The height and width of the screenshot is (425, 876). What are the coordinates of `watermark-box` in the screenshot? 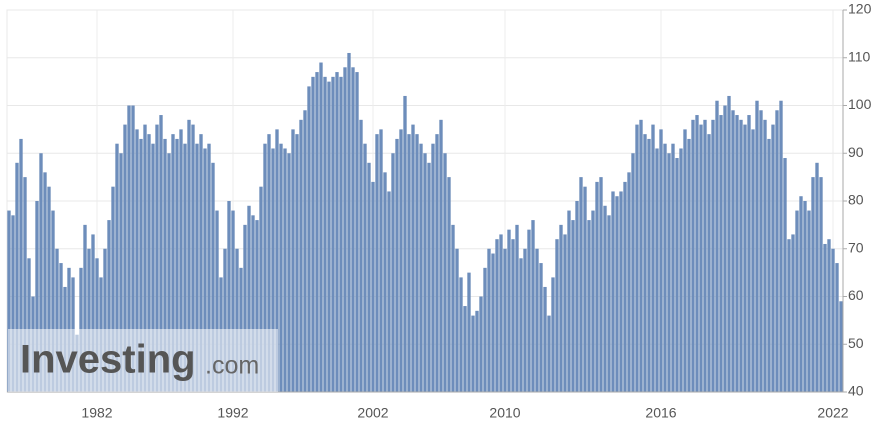 It's located at (143, 360).